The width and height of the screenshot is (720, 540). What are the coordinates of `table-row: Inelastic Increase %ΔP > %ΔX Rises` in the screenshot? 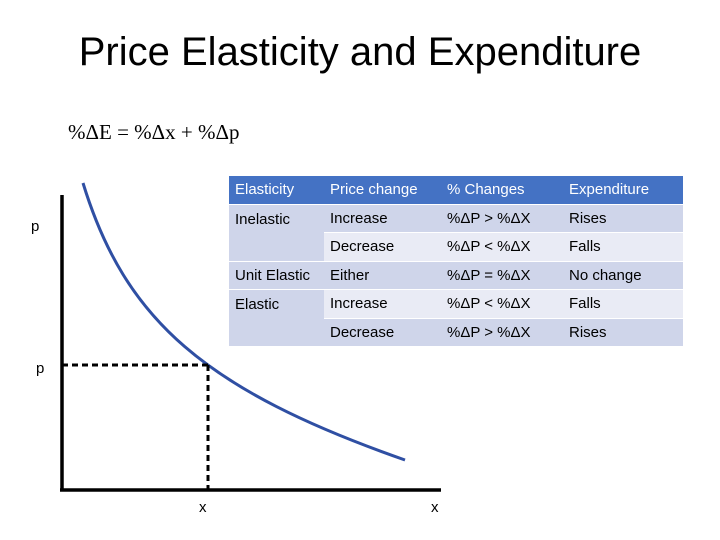 It's located at (456, 233).